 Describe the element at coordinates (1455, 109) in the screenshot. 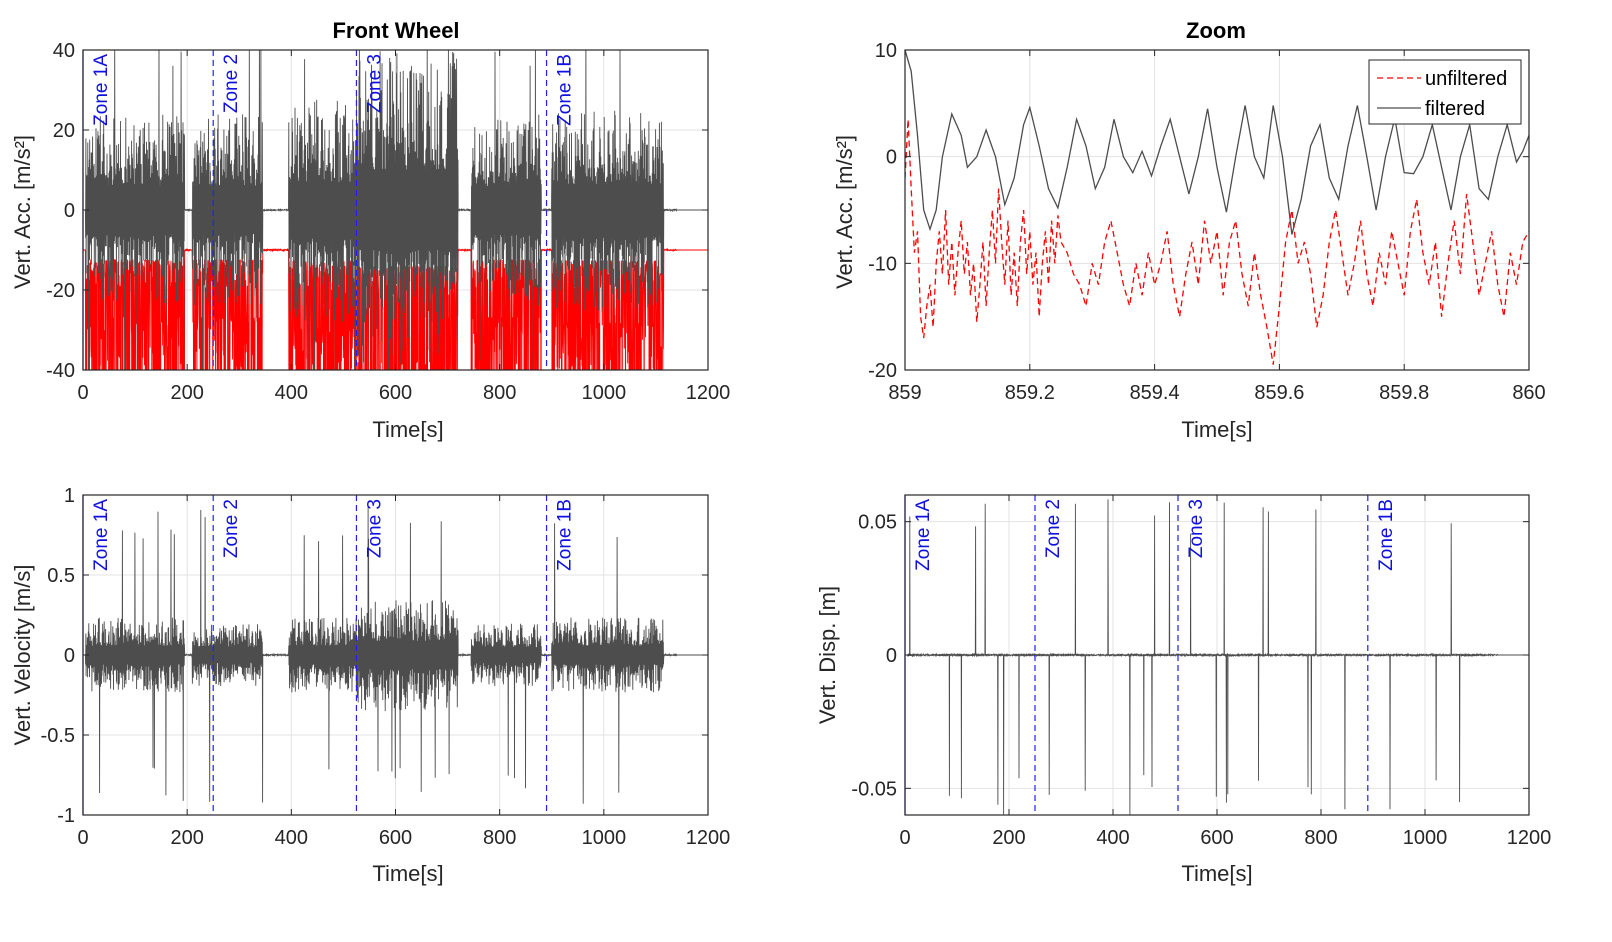

I see `legend-label-filtered: filtered` at that location.